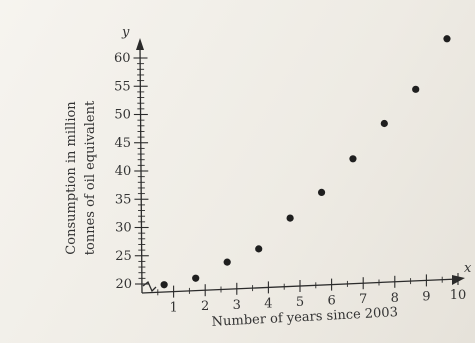  Describe the element at coordinates (123, 171) in the screenshot. I see `y-tick-label-40: 40` at that location.